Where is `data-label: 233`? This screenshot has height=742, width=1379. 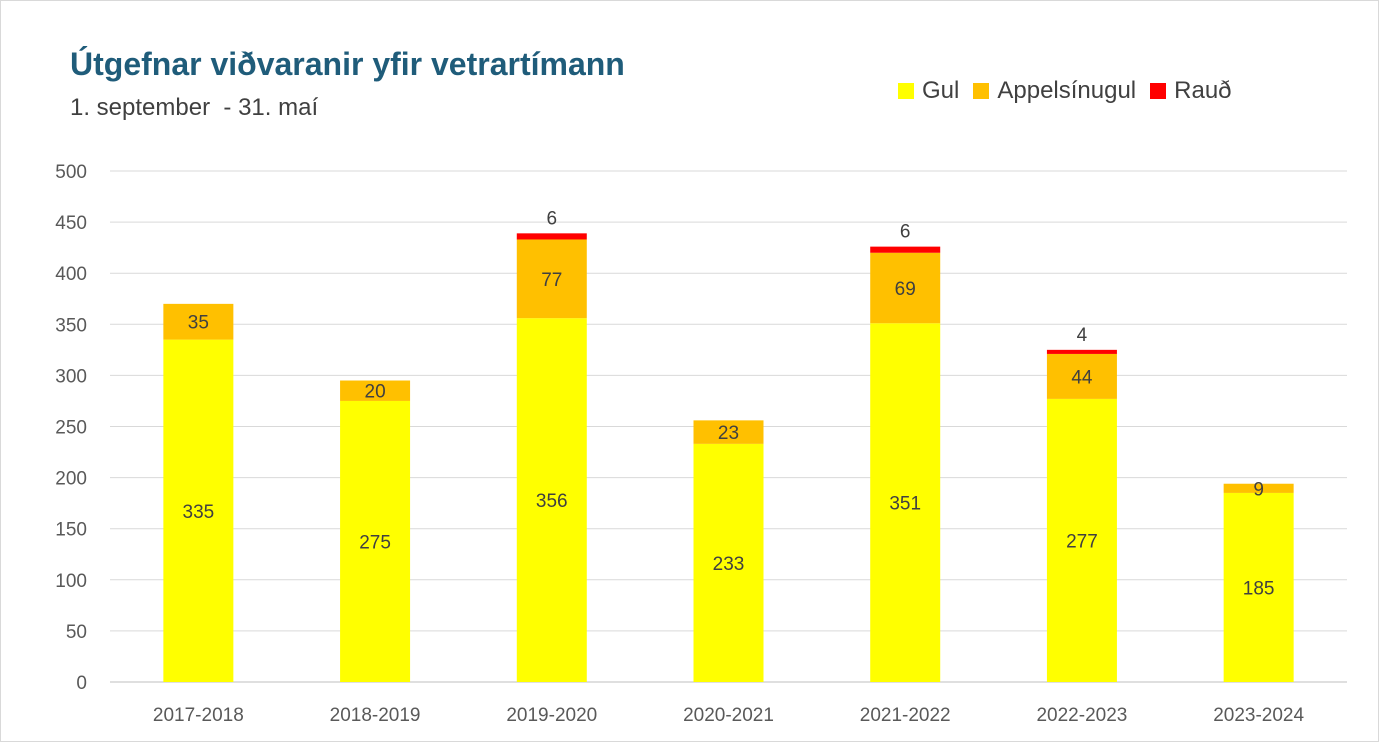
data-label: 233 is located at coordinates (729, 564).